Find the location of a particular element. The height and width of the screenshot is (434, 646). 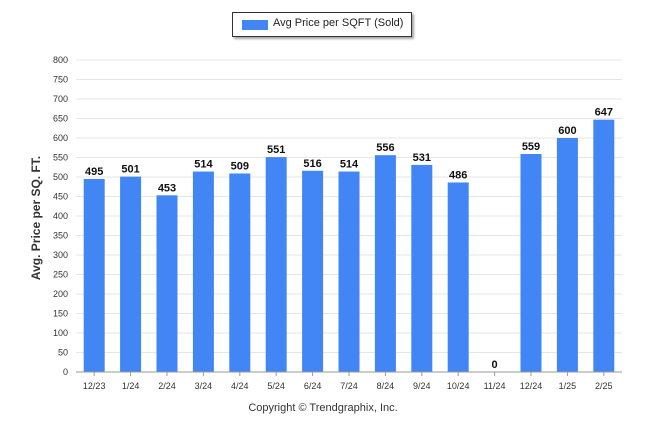

y-tick-label: 650 is located at coordinates (60, 119).